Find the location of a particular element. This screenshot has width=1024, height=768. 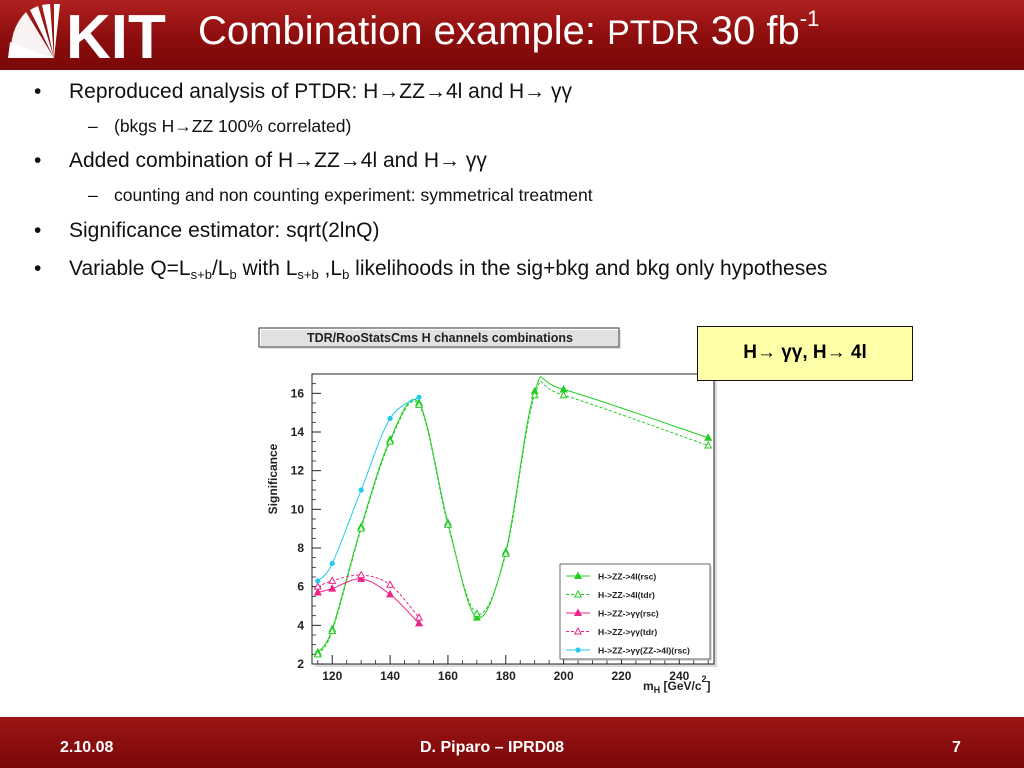

y-tick-label: 8 is located at coordinates (300, 548).